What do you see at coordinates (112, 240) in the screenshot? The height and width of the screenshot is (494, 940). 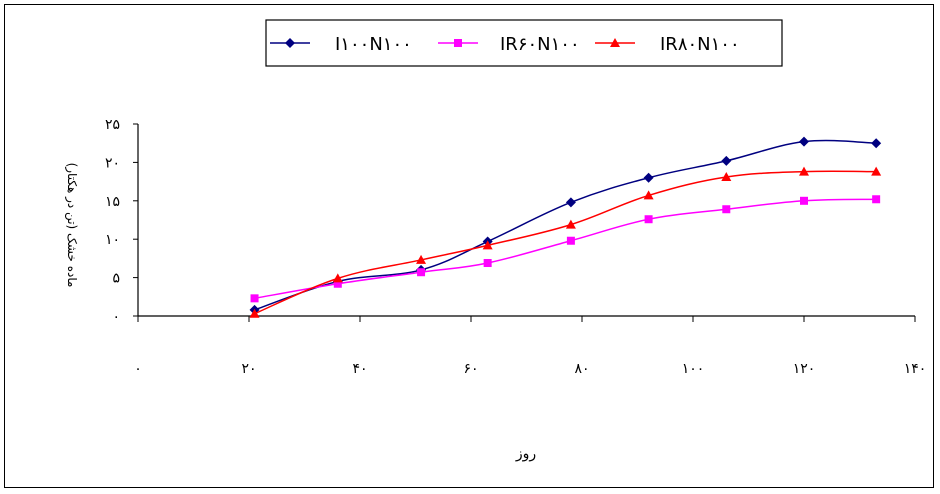 I see `y-tick-label: ۱۰` at bounding box center [112, 240].